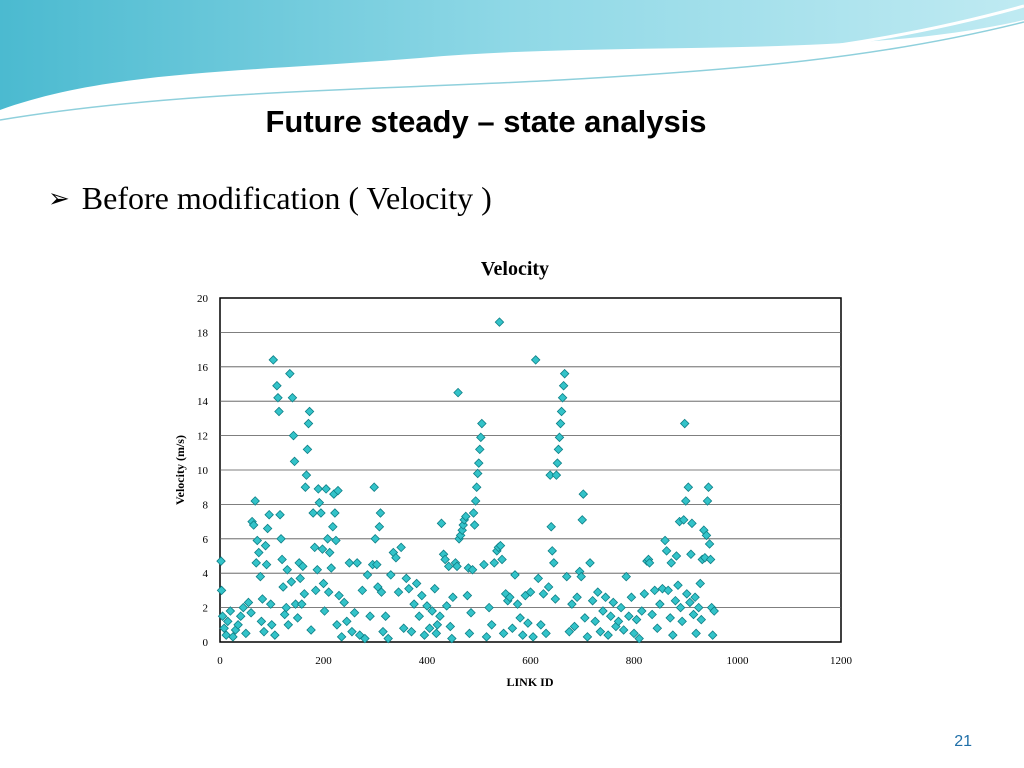 The image size is (1024, 768). I want to click on slide-title: Future steady – state analysis, so click(486, 121).